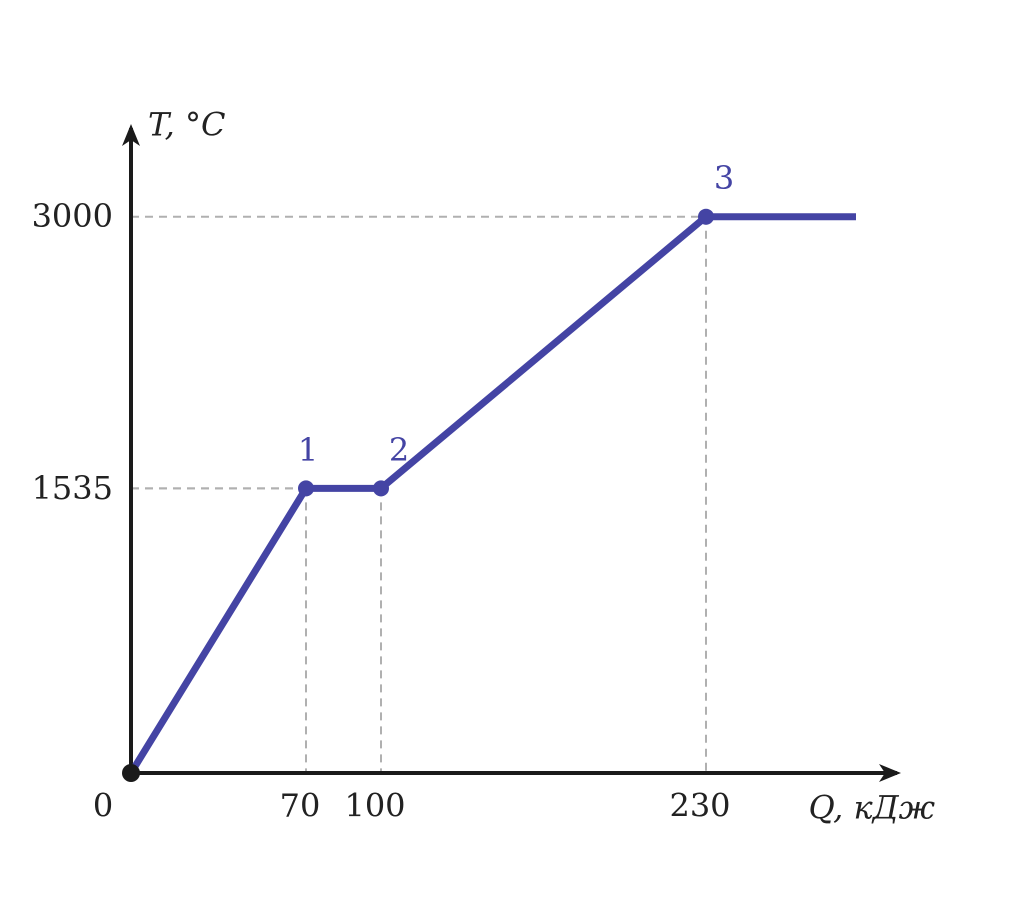 The width and height of the screenshot is (1020, 900). I want to click on x-tick-label: 230, so click(699, 806).